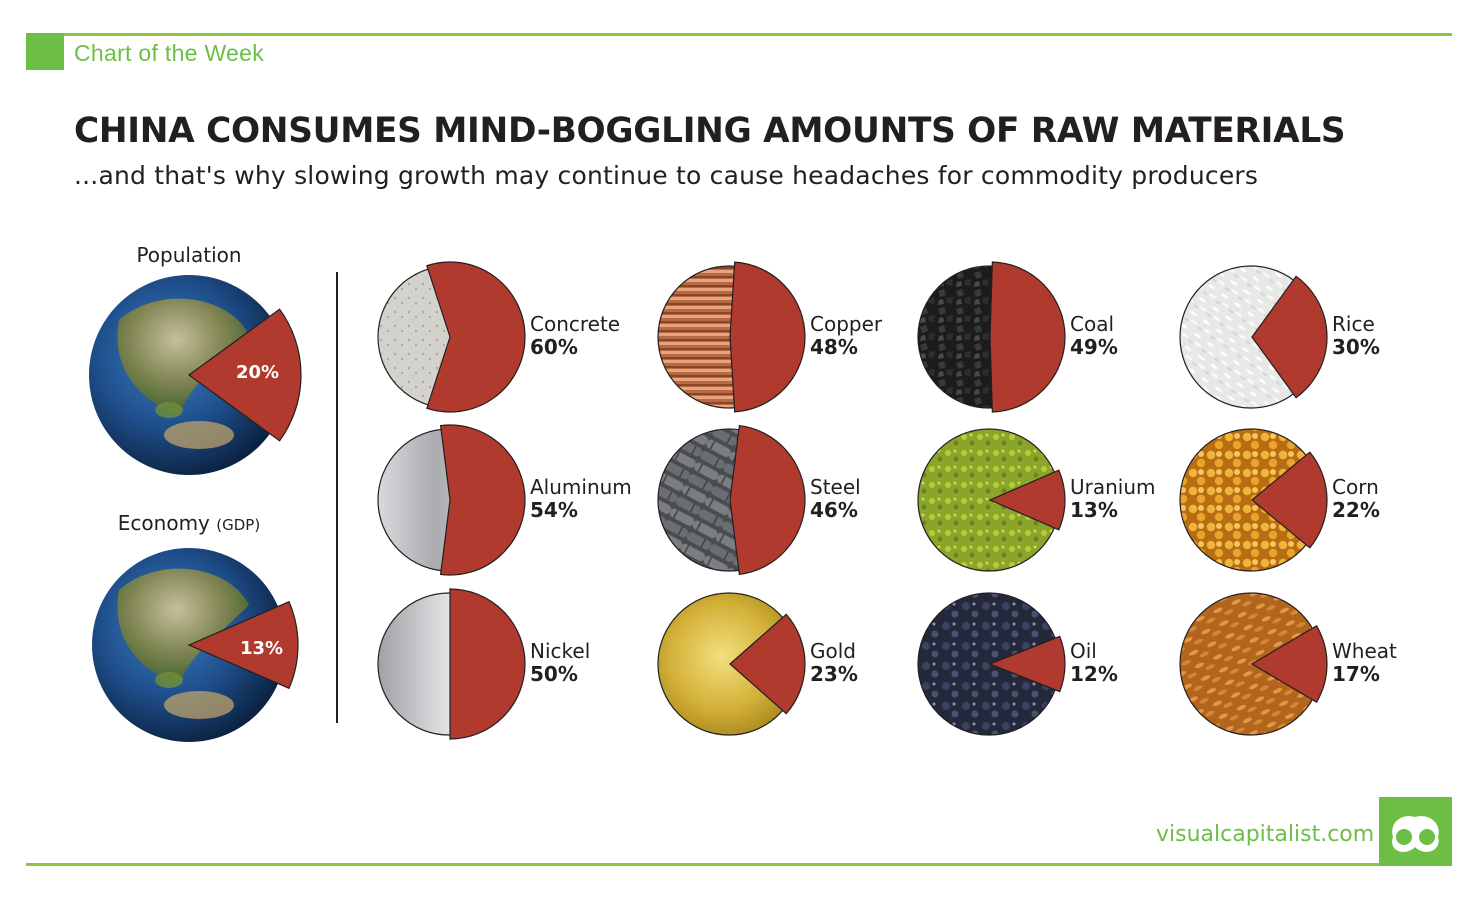  What do you see at coordinates (739, 34) in the screenshot?
I see `top-rule` at bounding box center [739, 34].